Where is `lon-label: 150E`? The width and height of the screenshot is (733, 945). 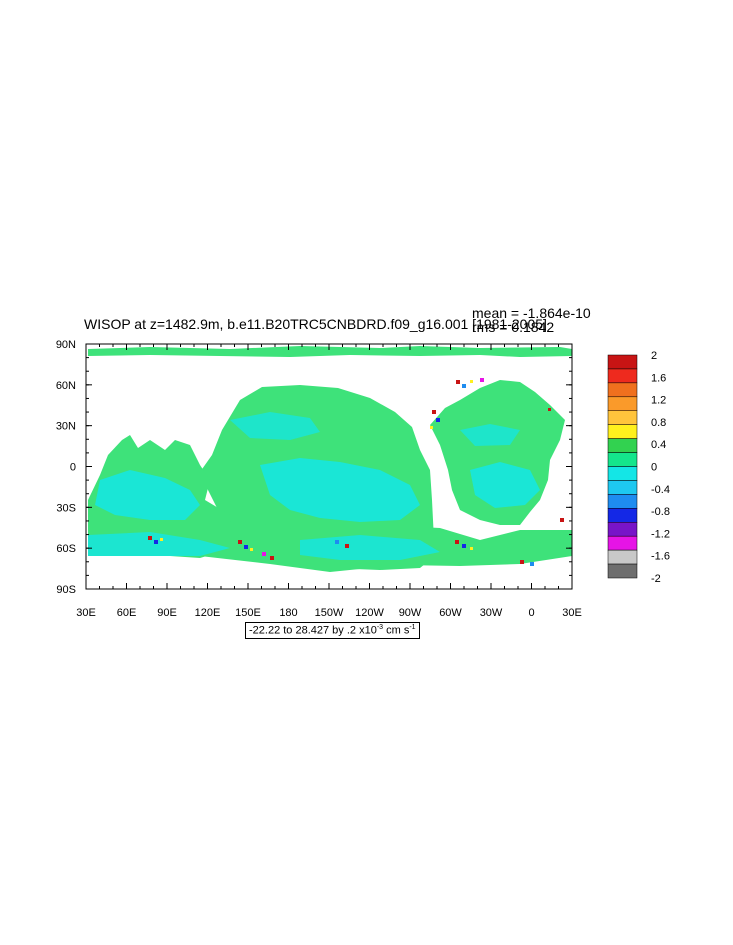
lon-label: 150E is located at coordinates (248, 613).